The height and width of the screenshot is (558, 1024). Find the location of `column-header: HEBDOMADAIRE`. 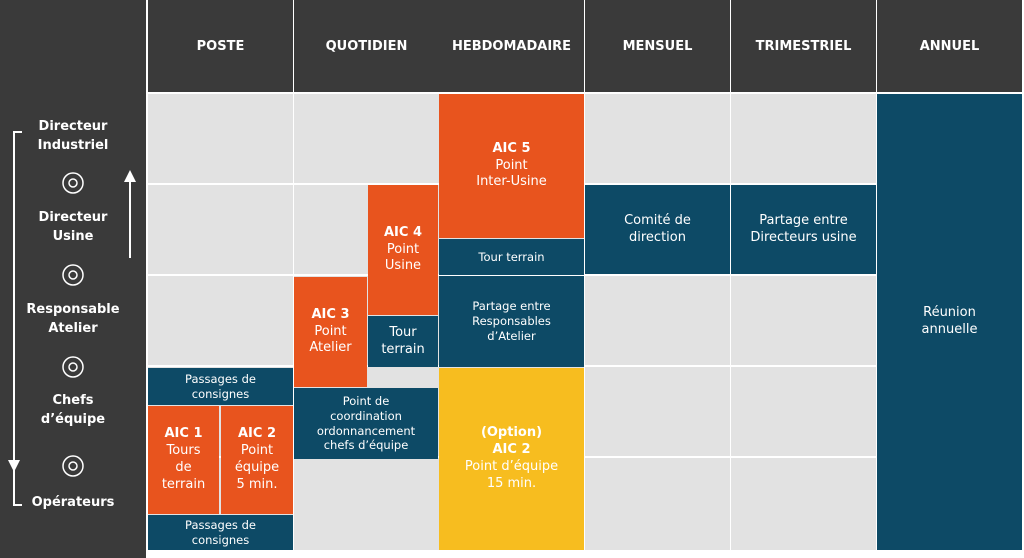

column-header: HEBDOMADAIRE is located at coordinates (511, 46).